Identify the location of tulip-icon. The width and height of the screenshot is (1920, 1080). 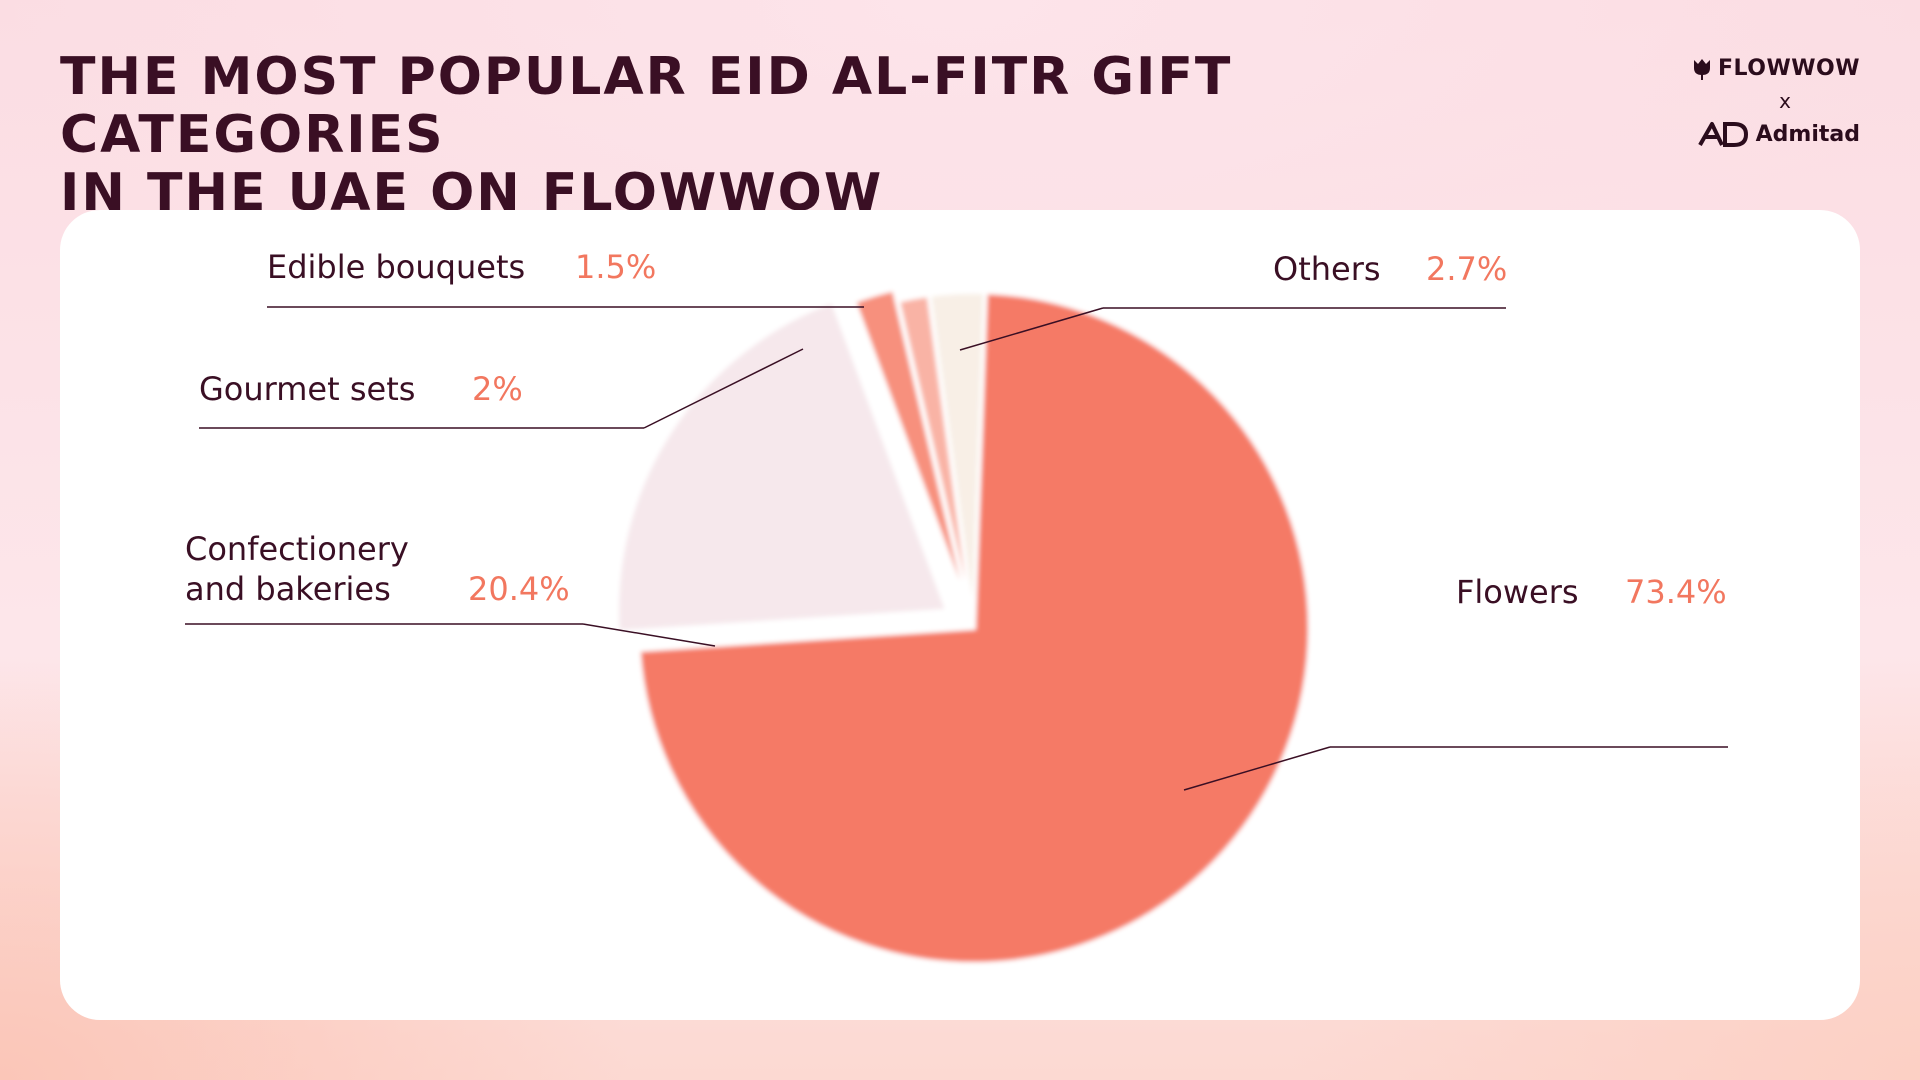
(1702, 69).